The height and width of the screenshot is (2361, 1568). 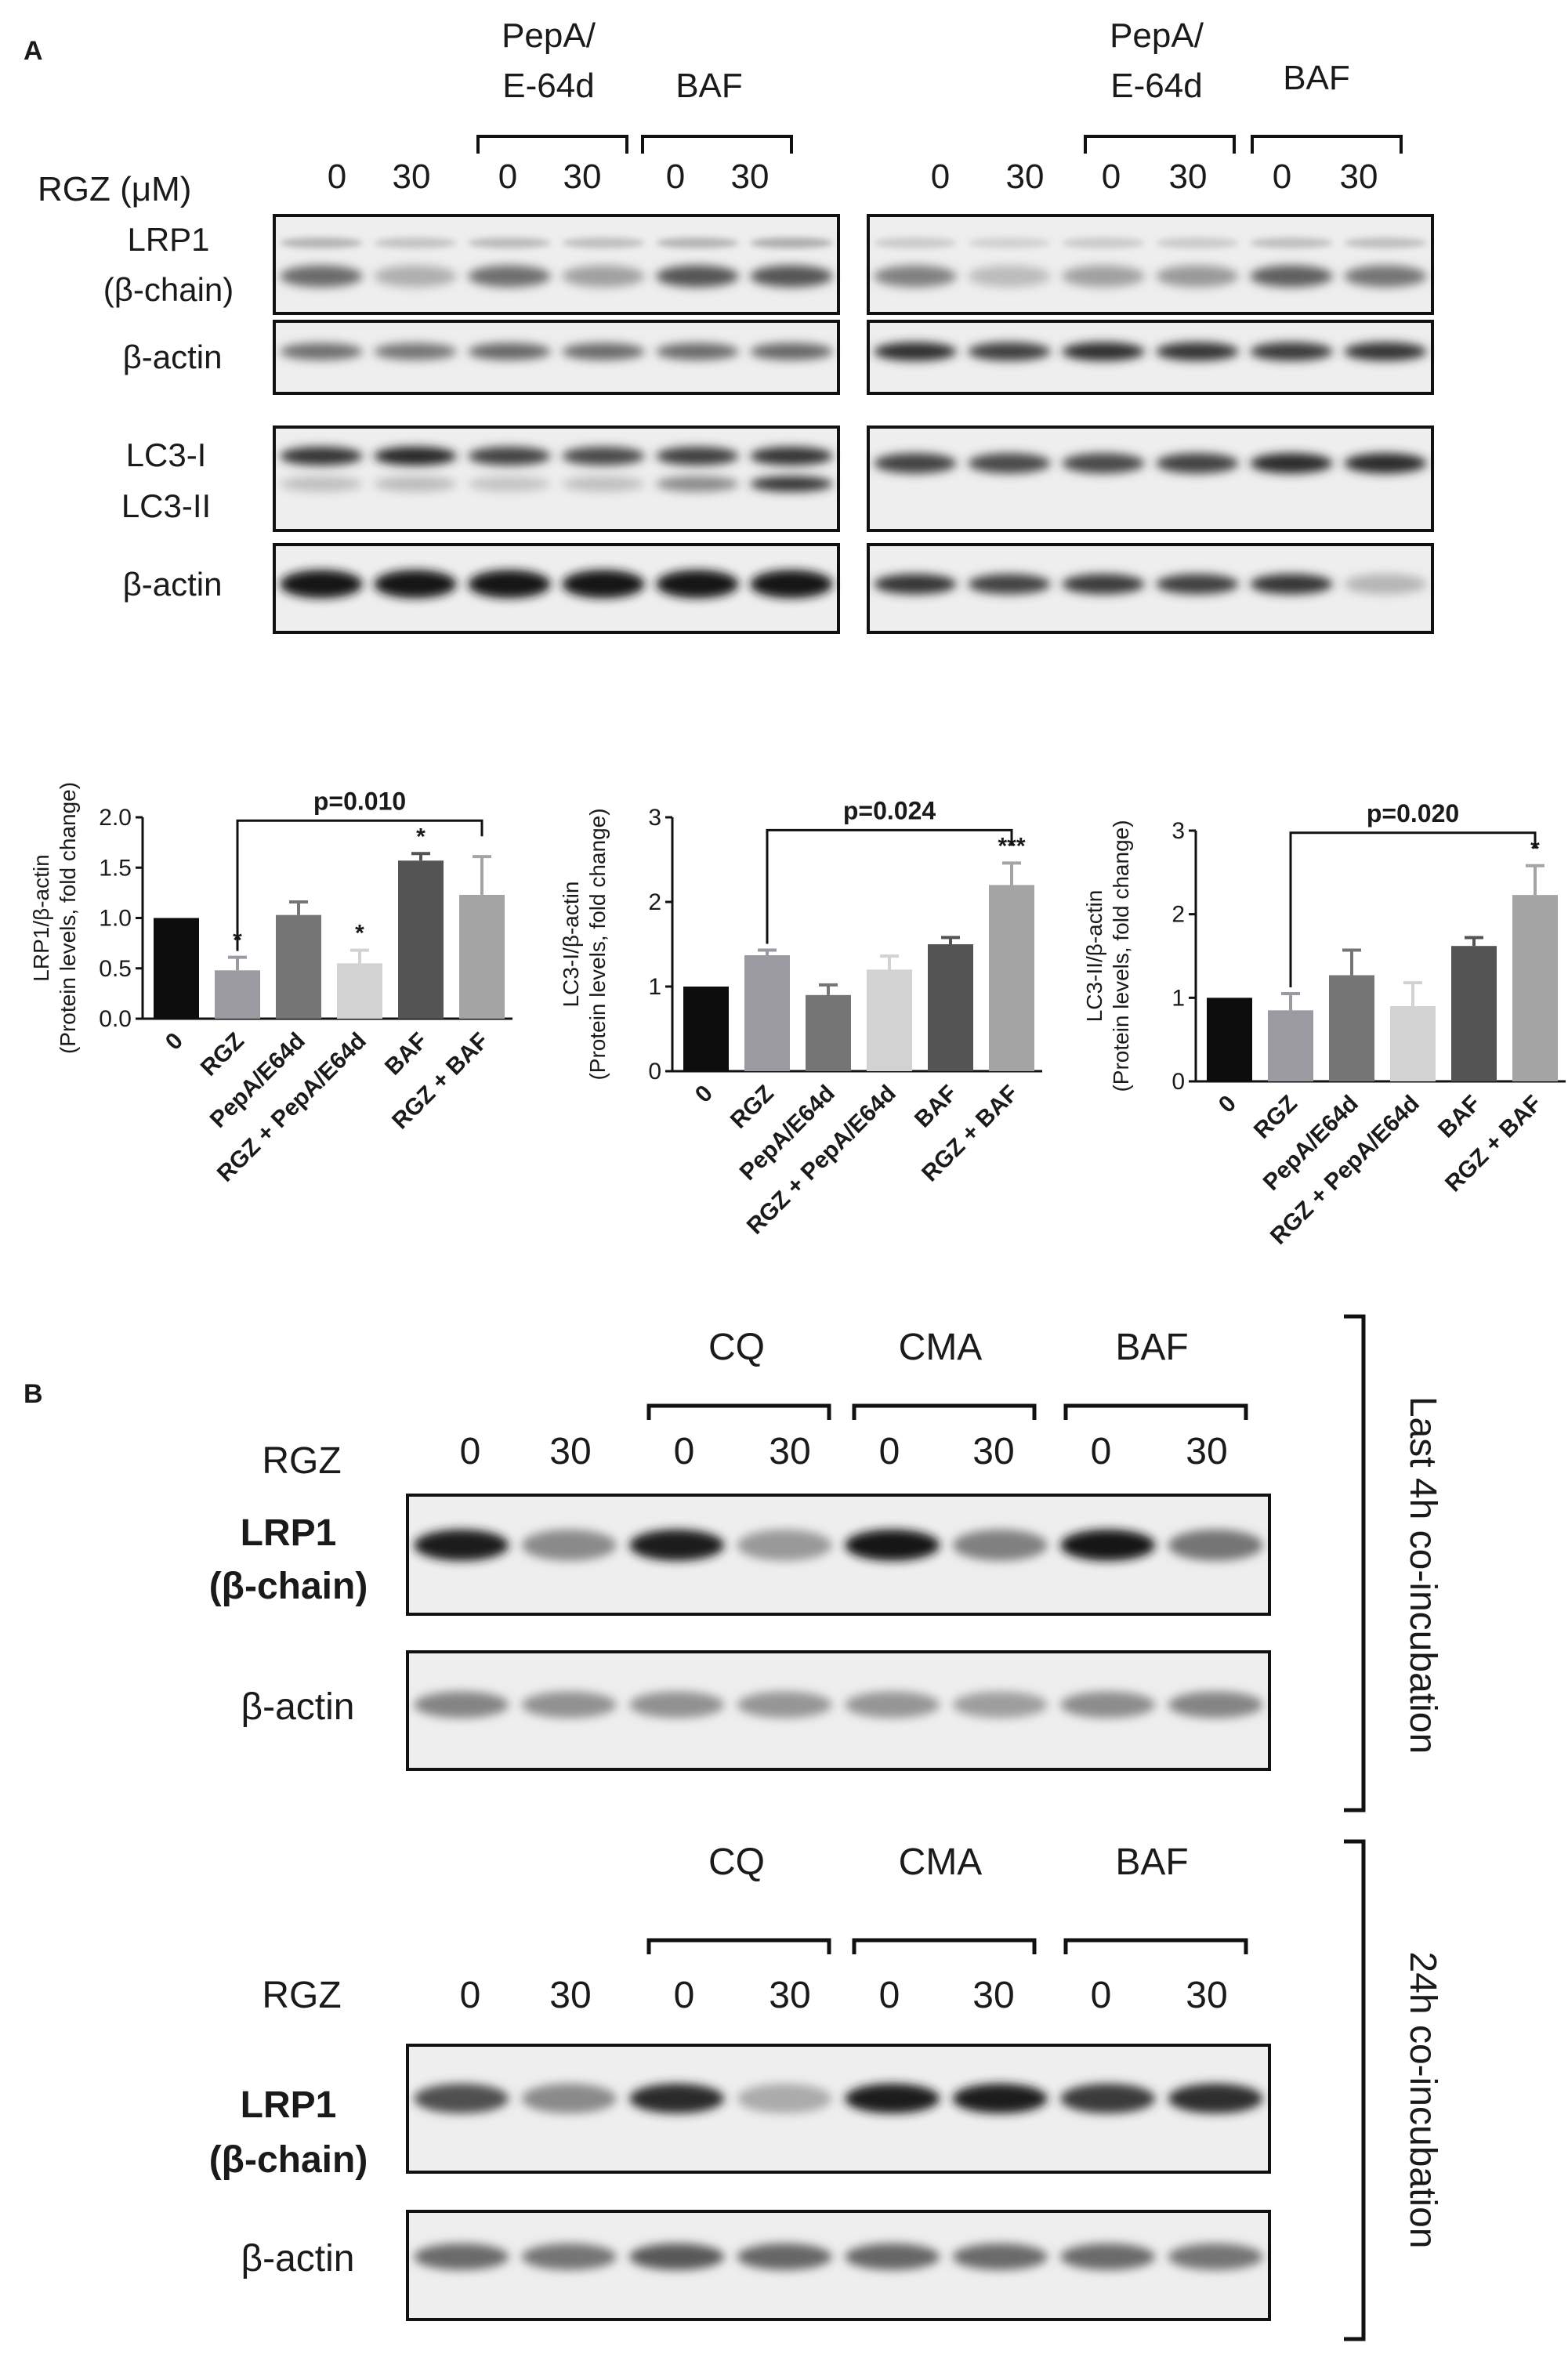 I want to click on blot-a-lrp1-right, so click(x=1150, y=264).